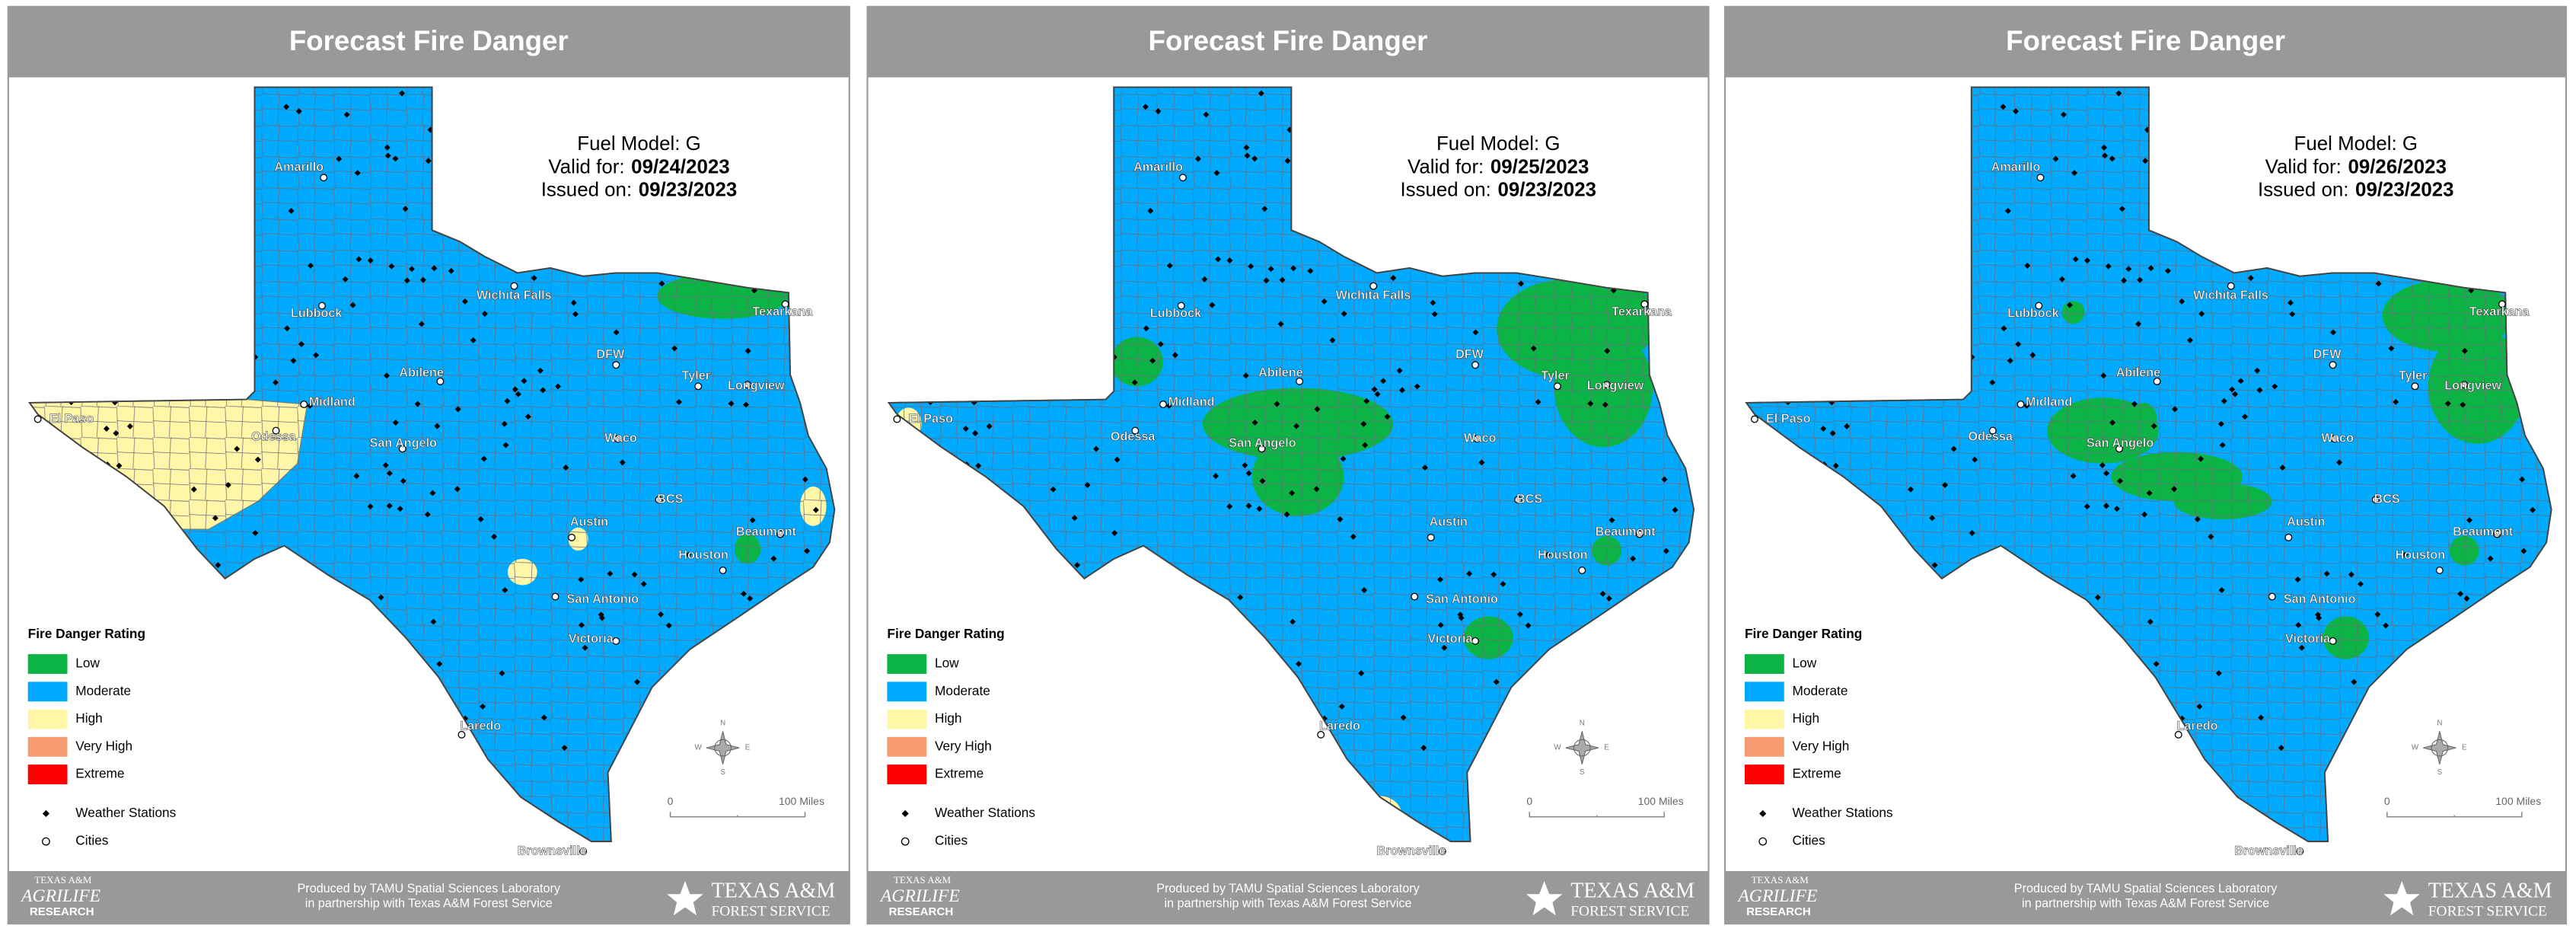 Image resolution: width=2576 pixels, height=932 pixels. What do you see at coordinates (429, 897) in the screenshot?
I see `panel-footer` at bounding box center [429, 897].